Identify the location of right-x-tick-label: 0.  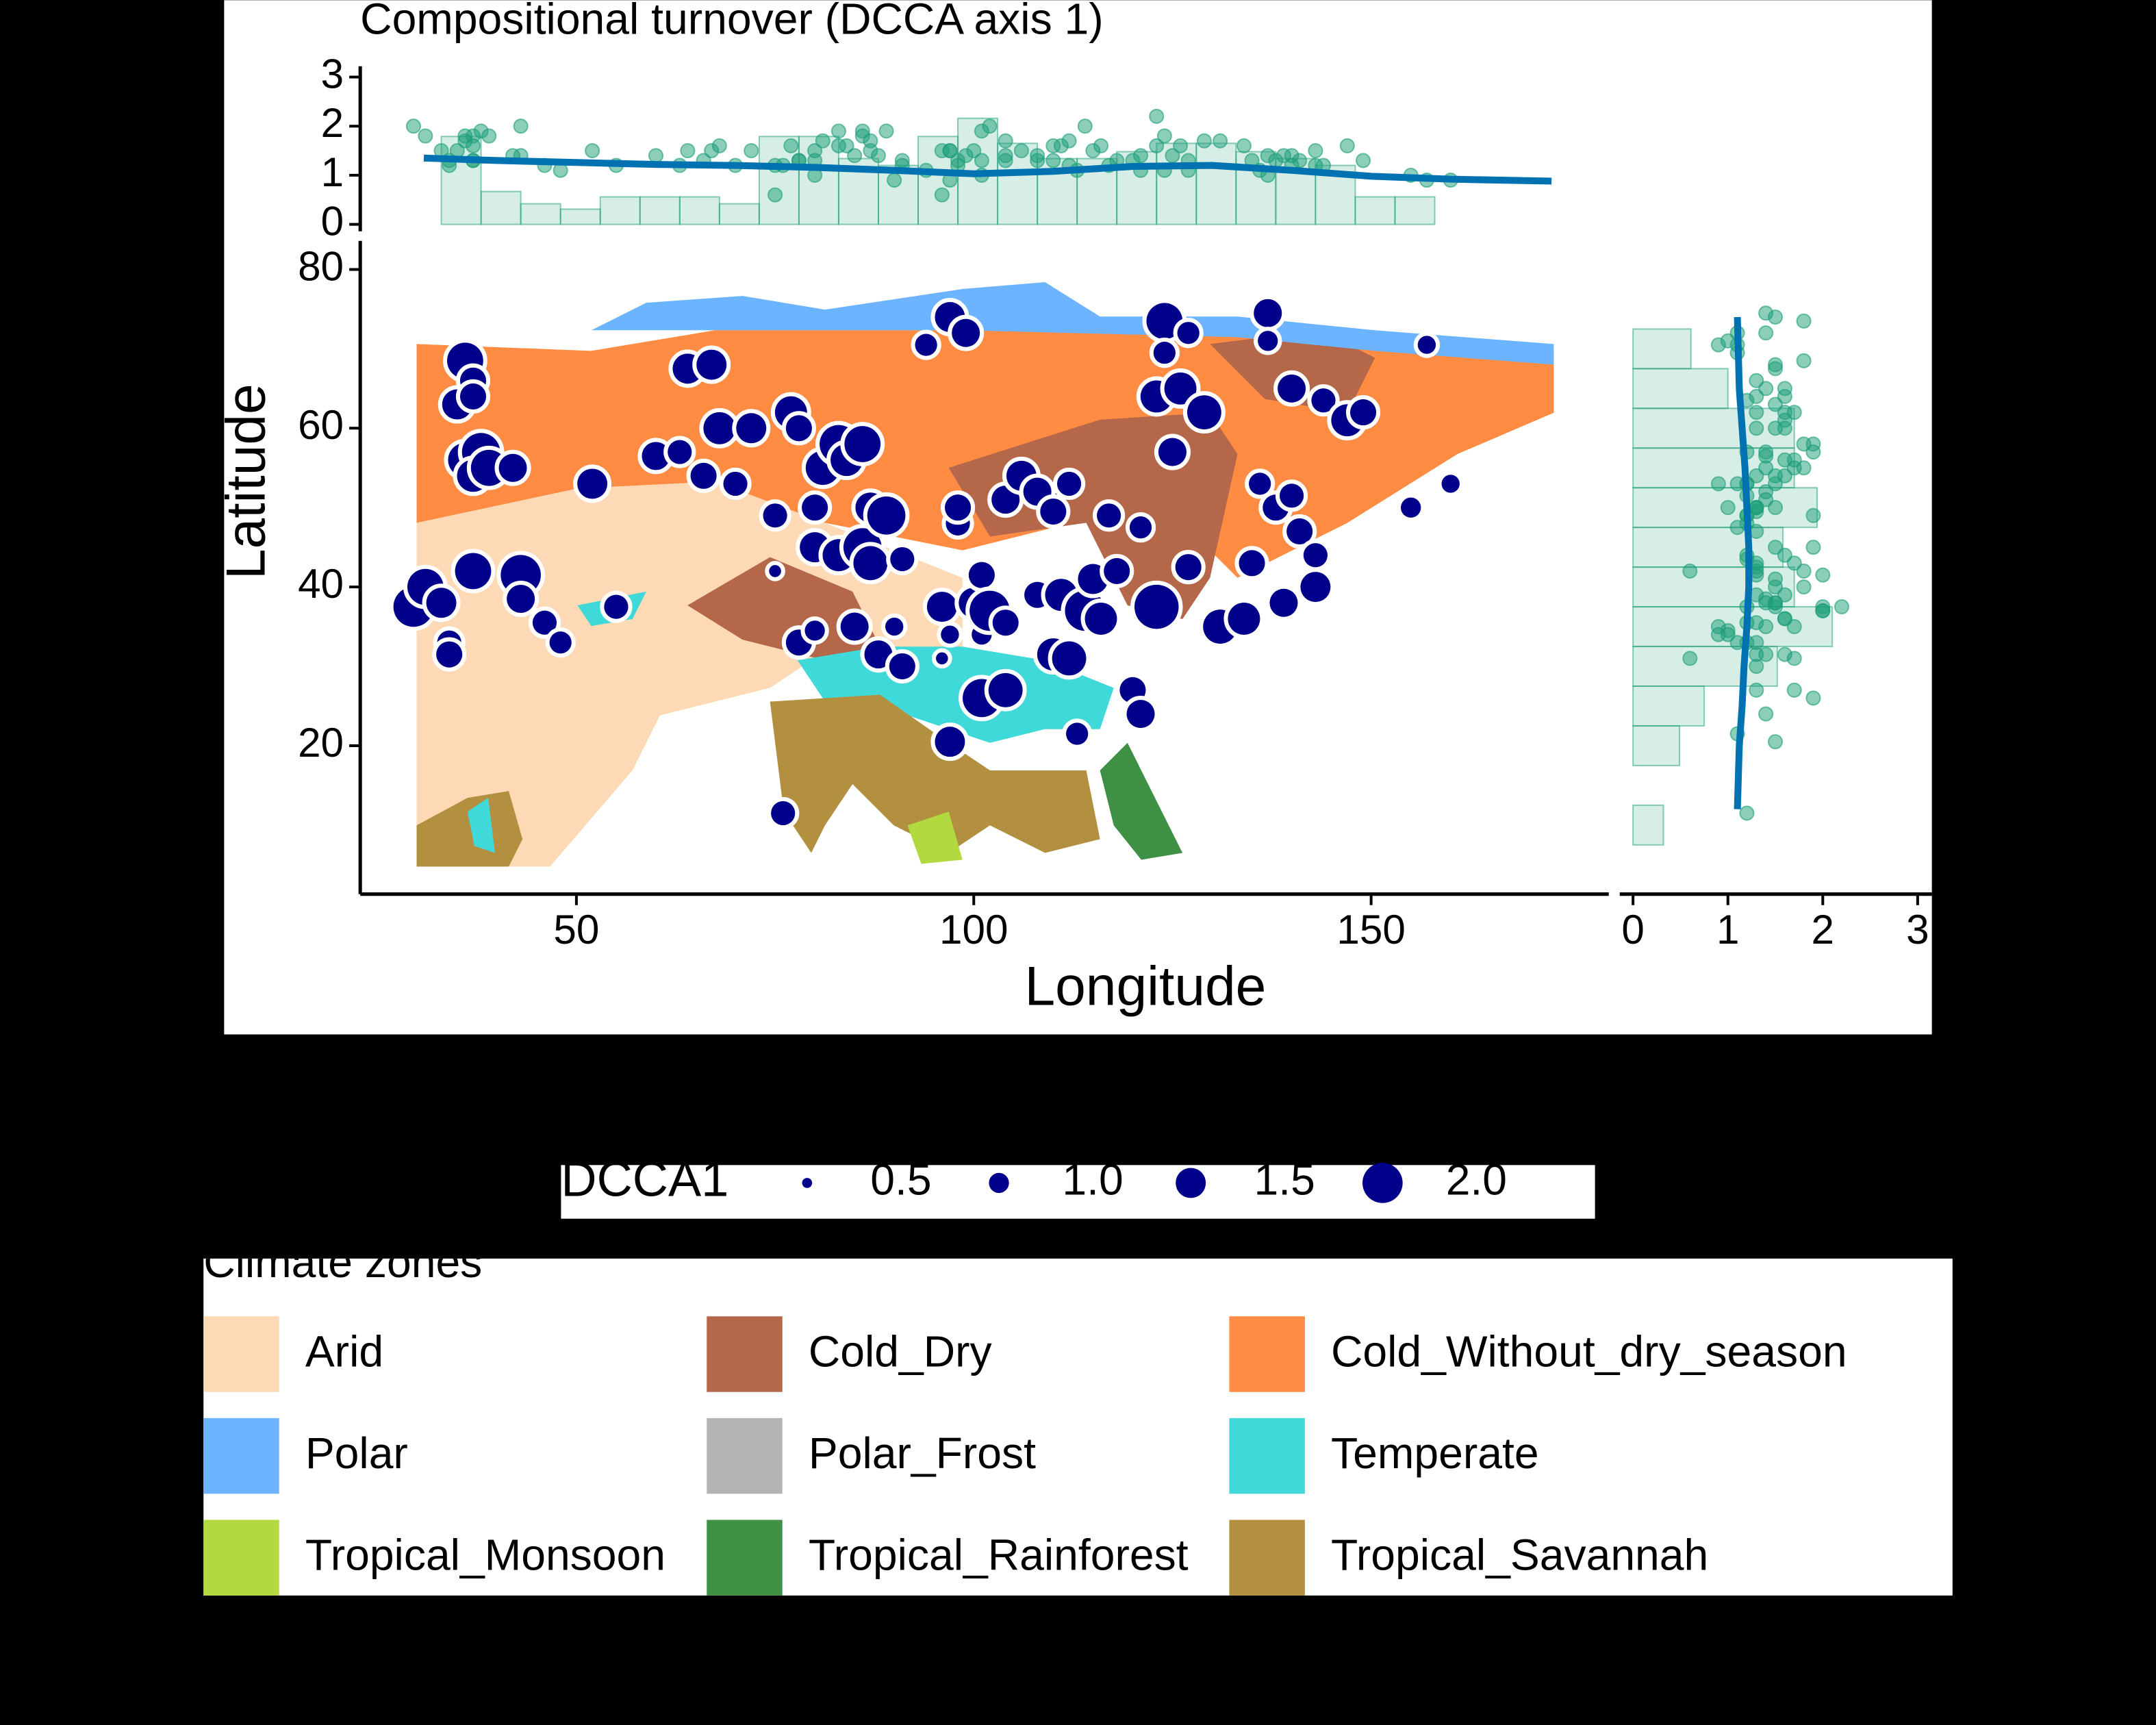
(1633, 929).